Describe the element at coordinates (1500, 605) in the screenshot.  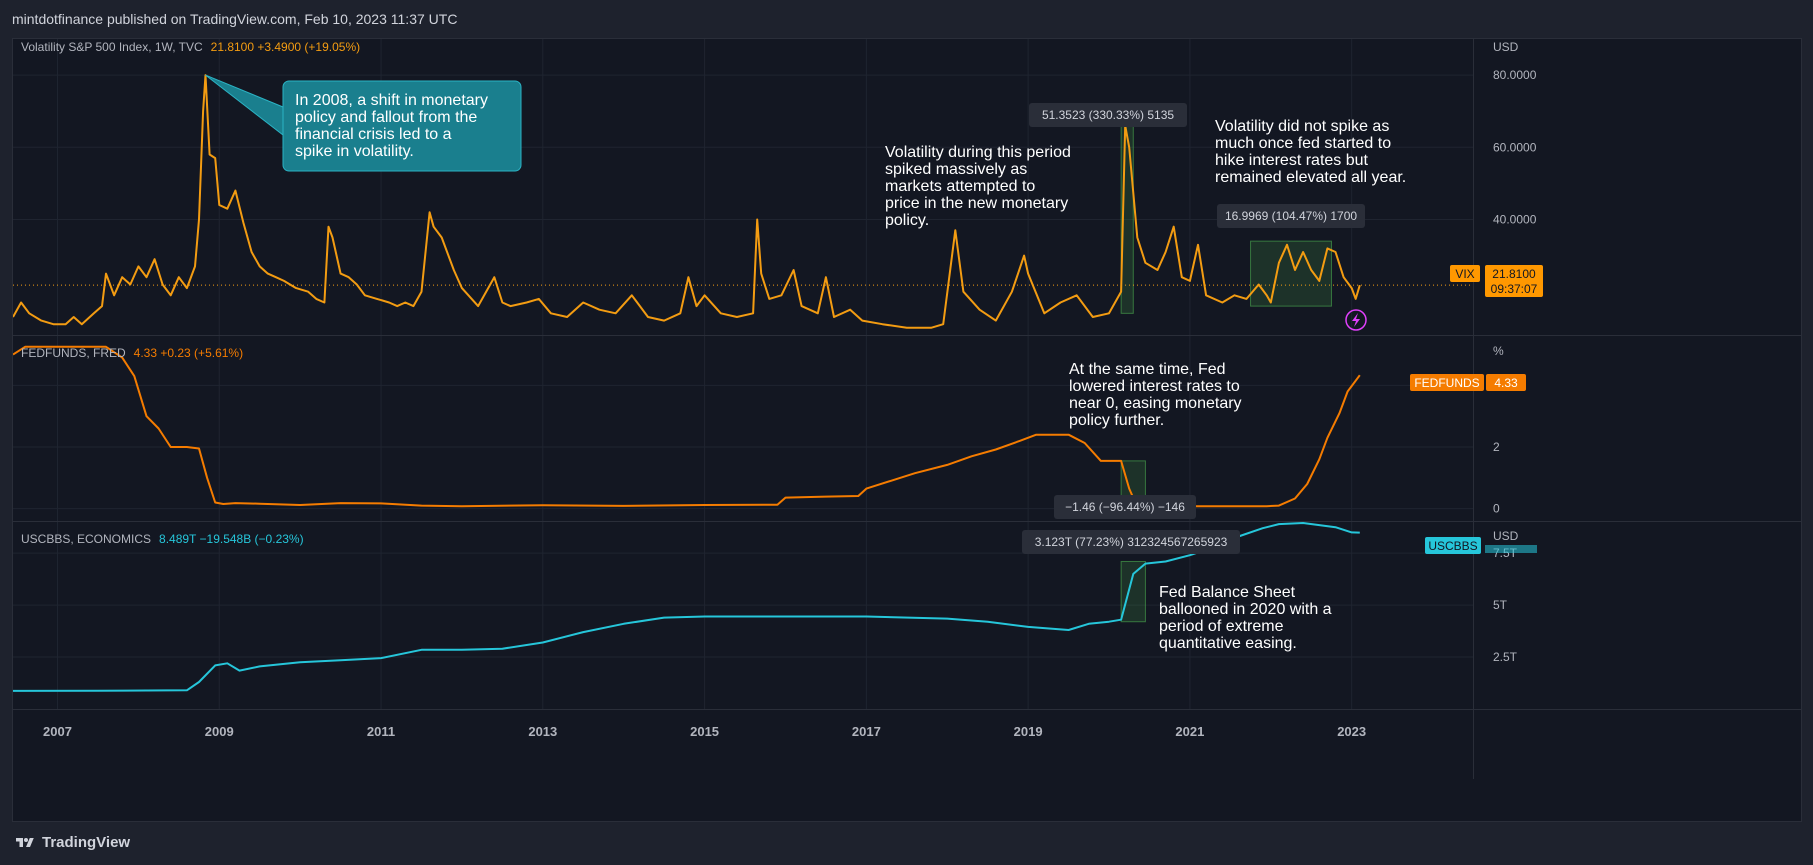
I see `usc-y-tick-label: 5T` at that location.